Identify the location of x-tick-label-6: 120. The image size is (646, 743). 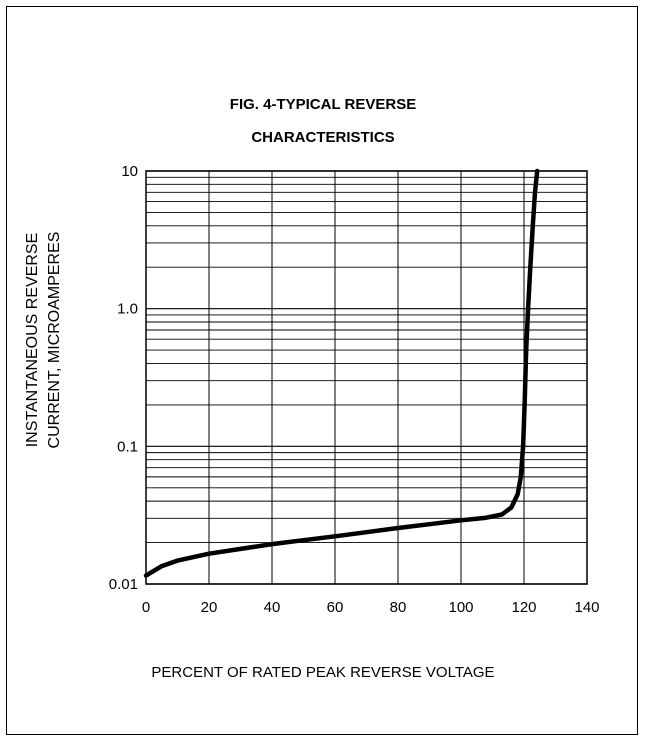
(523, 607).